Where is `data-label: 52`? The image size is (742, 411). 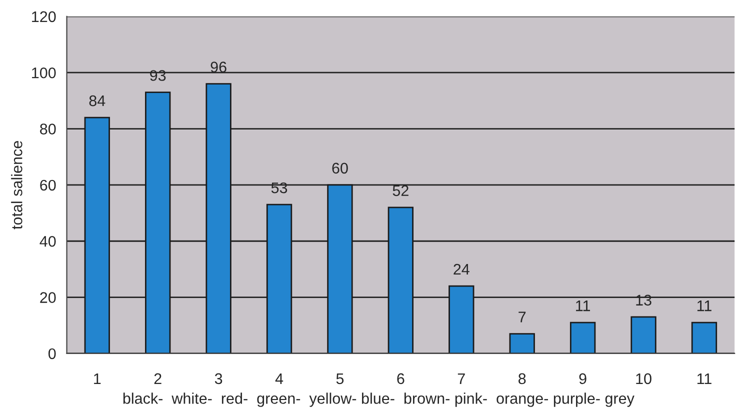
data-label: 52 is located at coordinates (400, 190).